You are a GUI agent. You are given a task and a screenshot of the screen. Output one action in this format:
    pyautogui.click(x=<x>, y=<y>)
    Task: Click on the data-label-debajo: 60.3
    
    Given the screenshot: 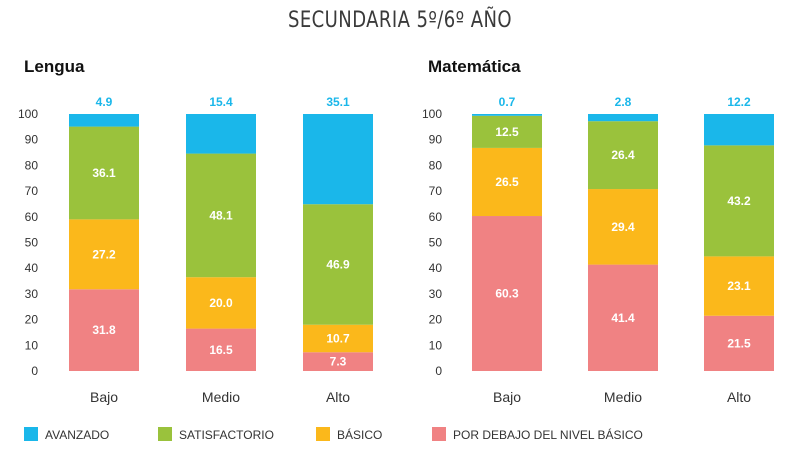 What is the action you would take?
    pyautogui.click(x=507, y=294)
    